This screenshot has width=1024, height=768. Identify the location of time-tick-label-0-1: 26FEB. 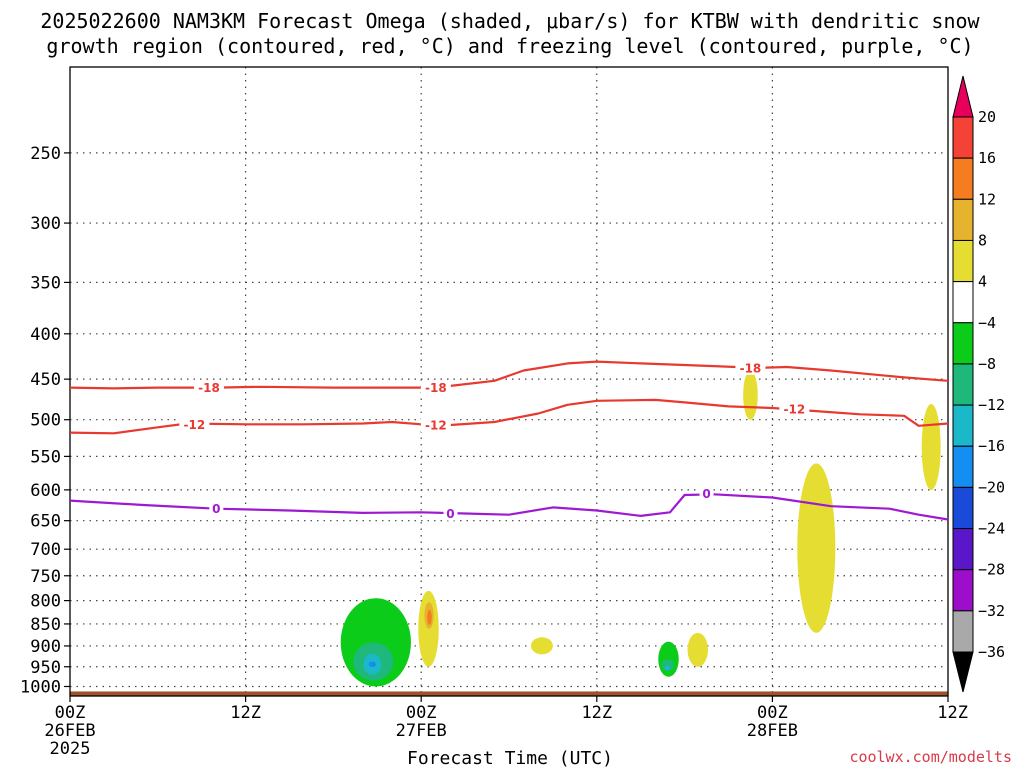
(69, 731).